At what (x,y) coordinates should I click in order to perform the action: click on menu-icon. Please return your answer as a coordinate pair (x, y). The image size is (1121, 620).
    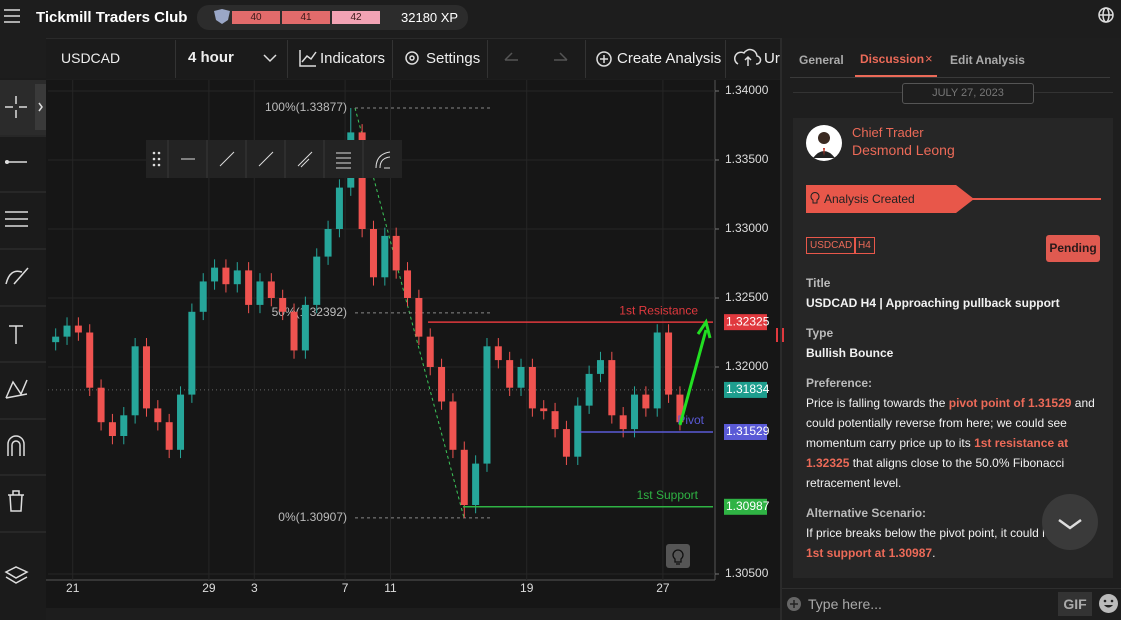
    Looking at the image, I should click on (12, 16).